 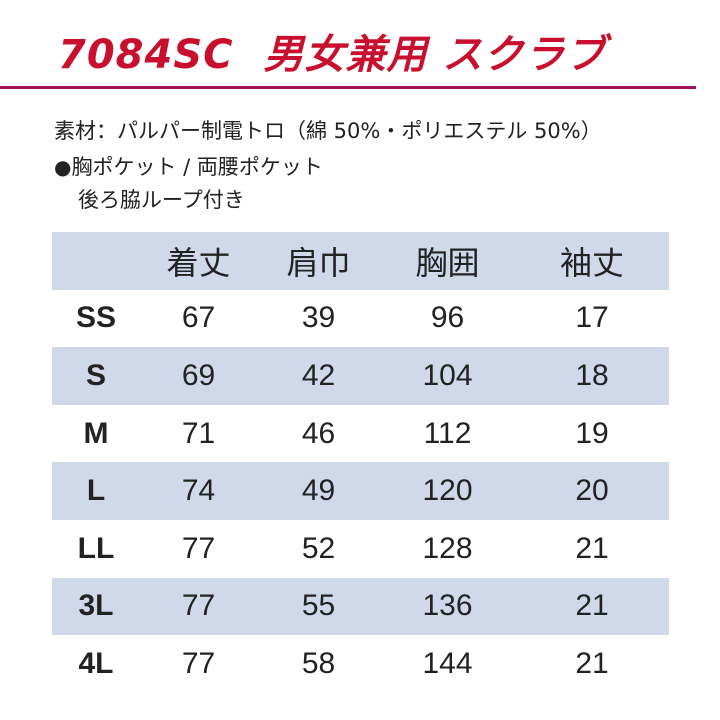 What do you see at coordinates (96, 606) in the screenshot?
I see `size-label: 3L` at bounding box center [96, 606].